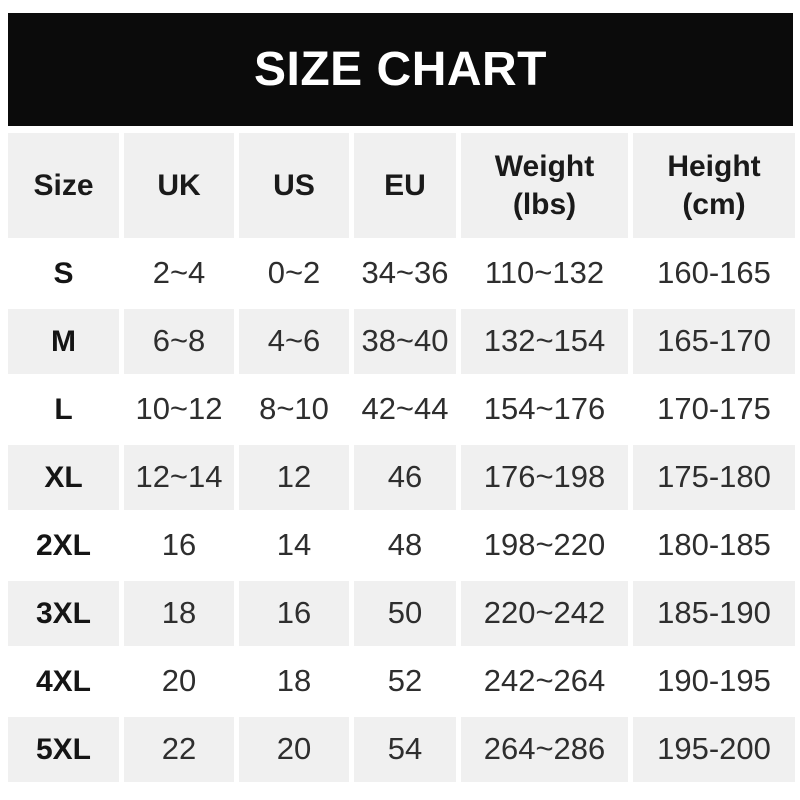 The image size is (800, 800). Describe the element at coordinates (405, 477) in the screenshot. I see `table-cell: 46` at that location.